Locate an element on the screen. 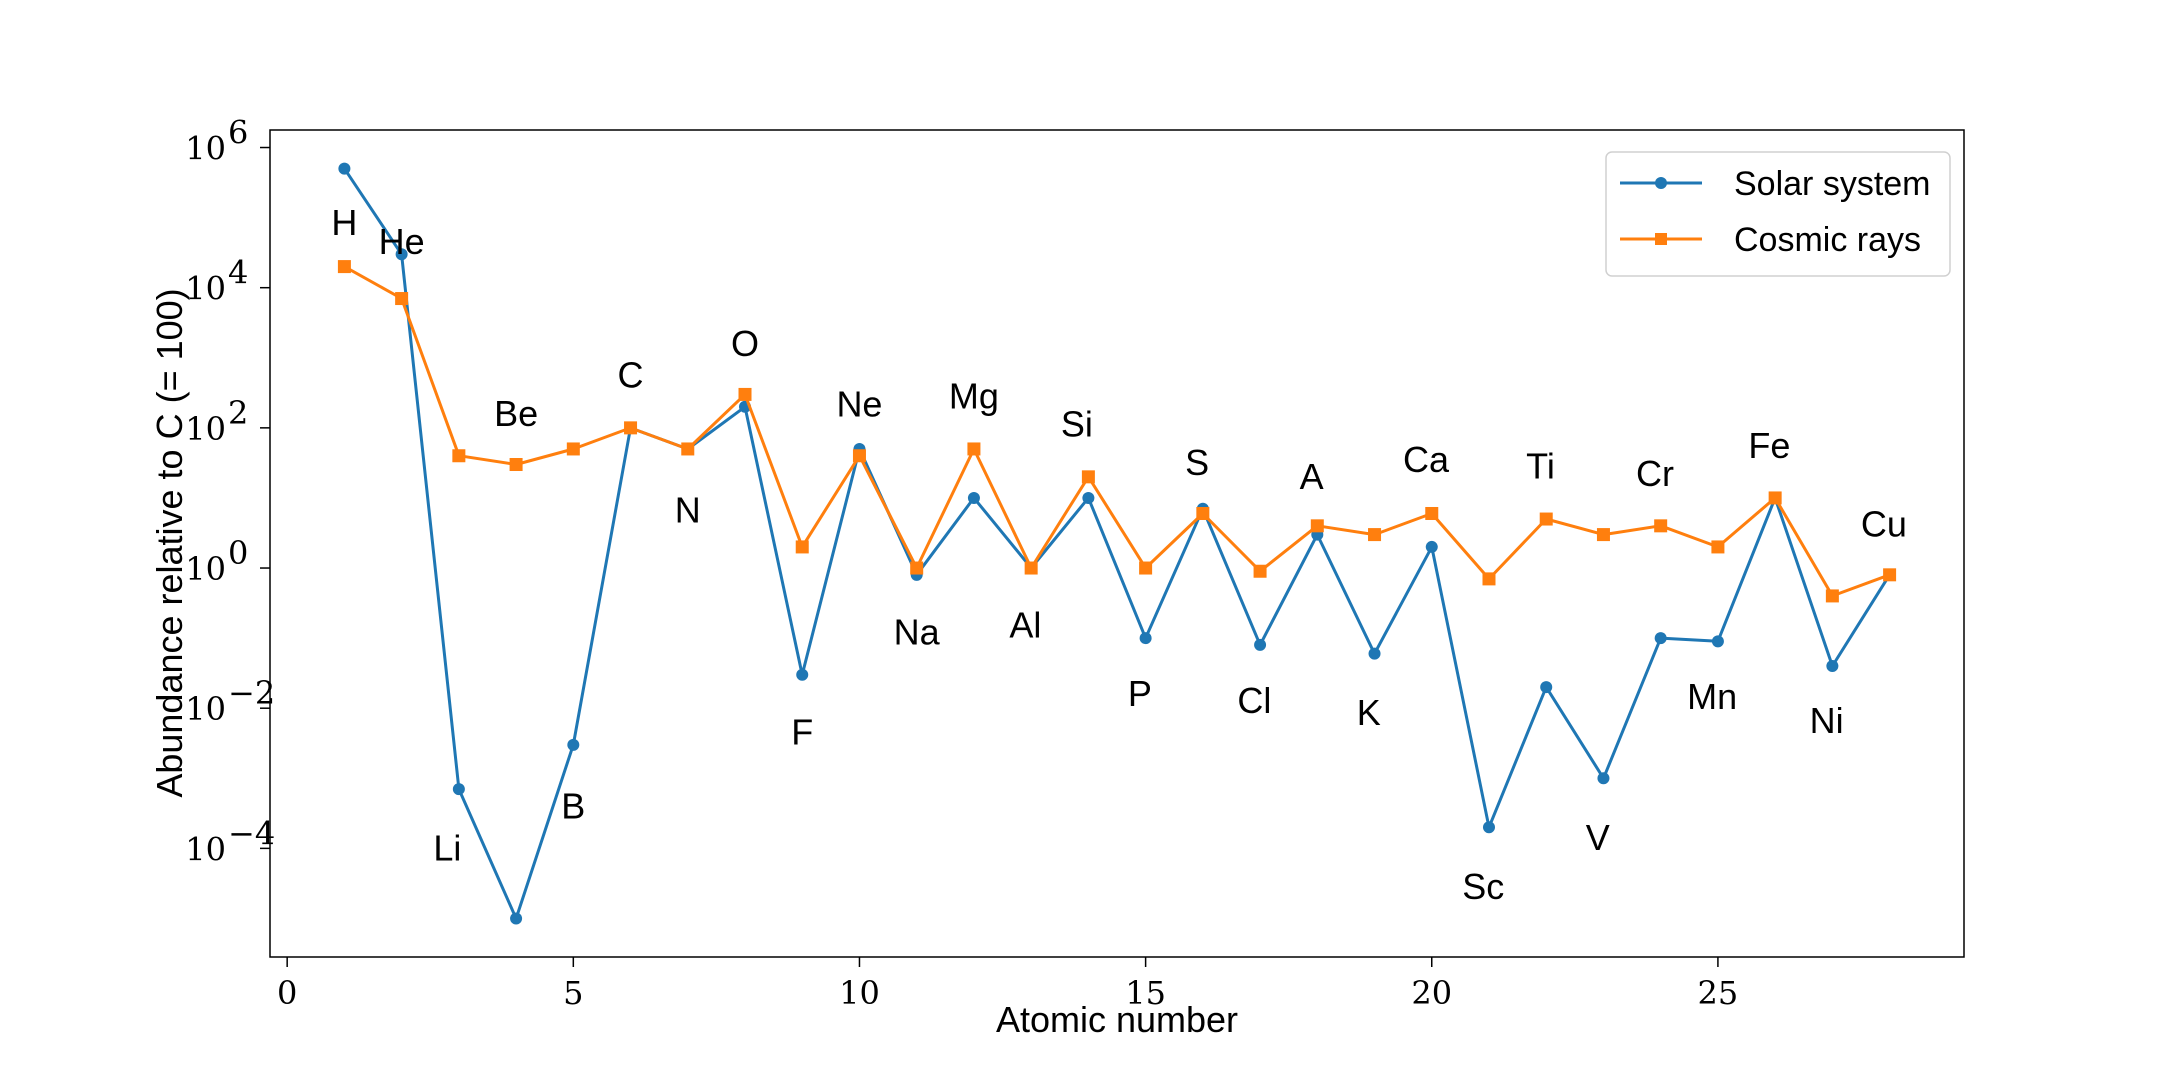  x-tick-label: 20 is located at coordinates (1431, 993).